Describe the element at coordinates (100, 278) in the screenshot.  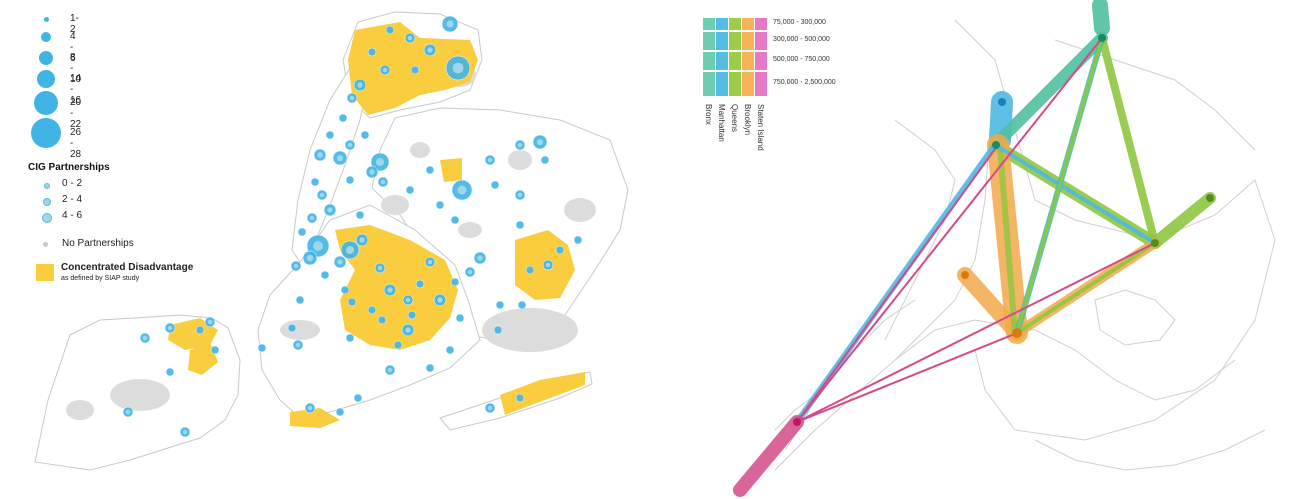
I see `disadvantage-subtitle: as defined by SIAP study` at that location.